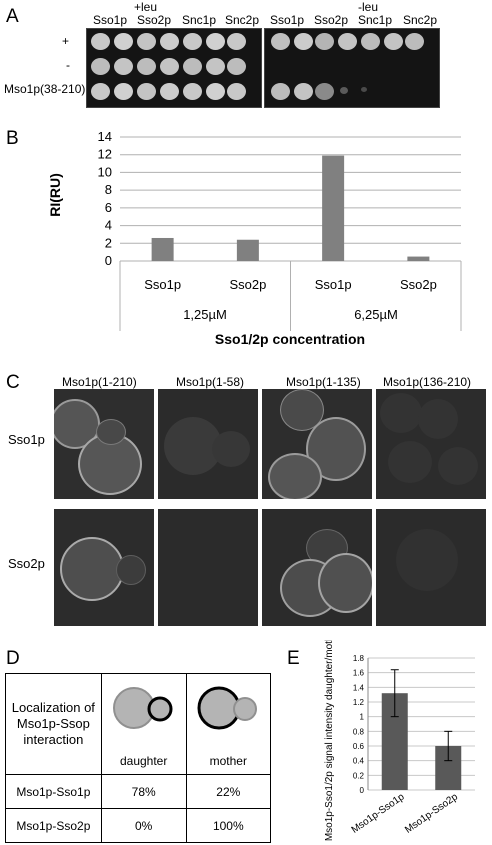 This screenshot has width=492, height=845. I want to click on chart-b-ytick: 14, so click(105, 136).